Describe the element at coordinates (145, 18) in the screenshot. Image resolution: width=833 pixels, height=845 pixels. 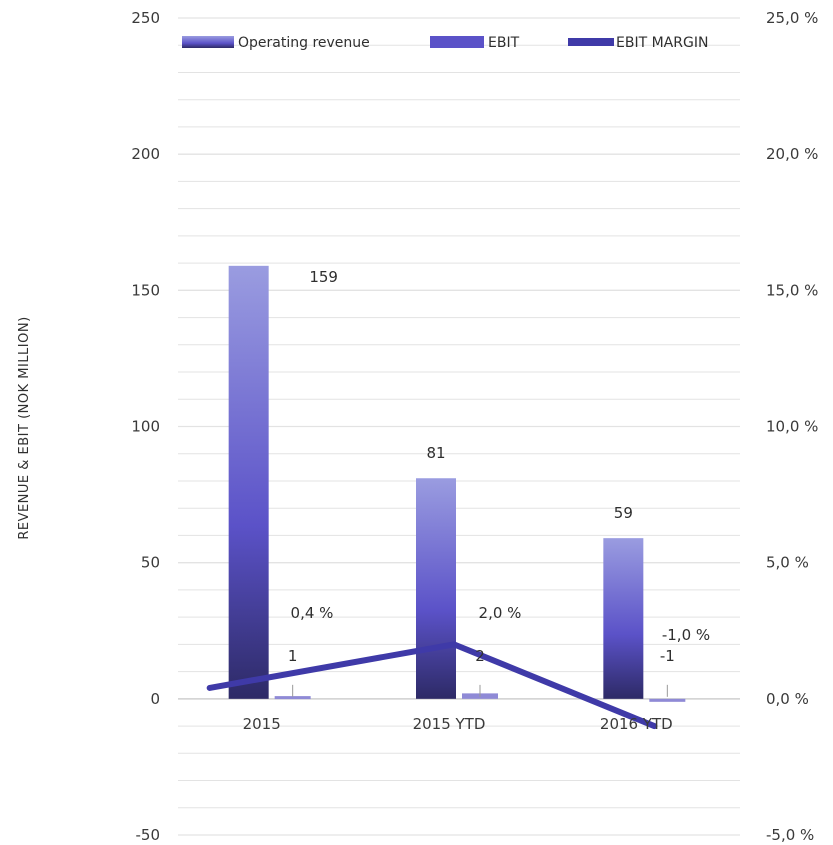
I see `y-tick-label: 250` at that location.